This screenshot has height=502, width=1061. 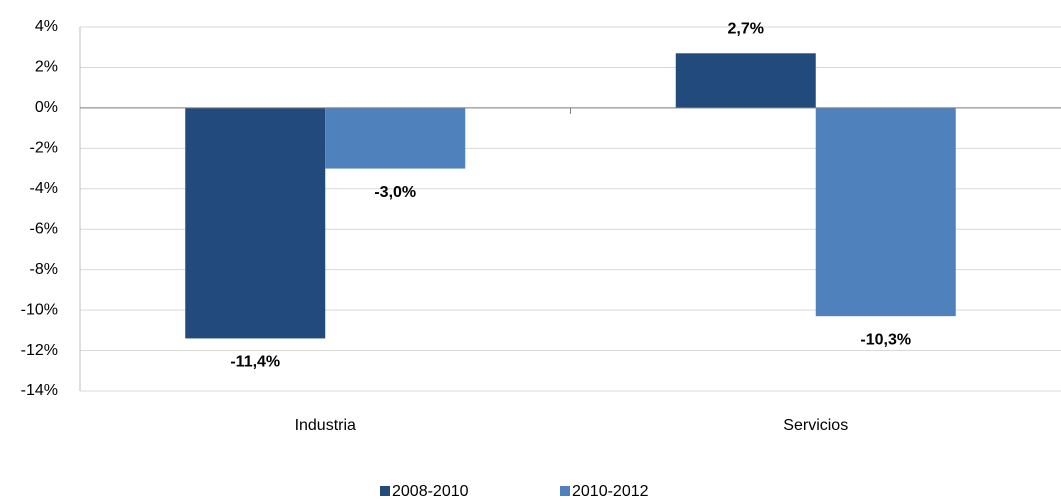 I want to click on y-tick-label: -12%, so click(x=39, y=350).